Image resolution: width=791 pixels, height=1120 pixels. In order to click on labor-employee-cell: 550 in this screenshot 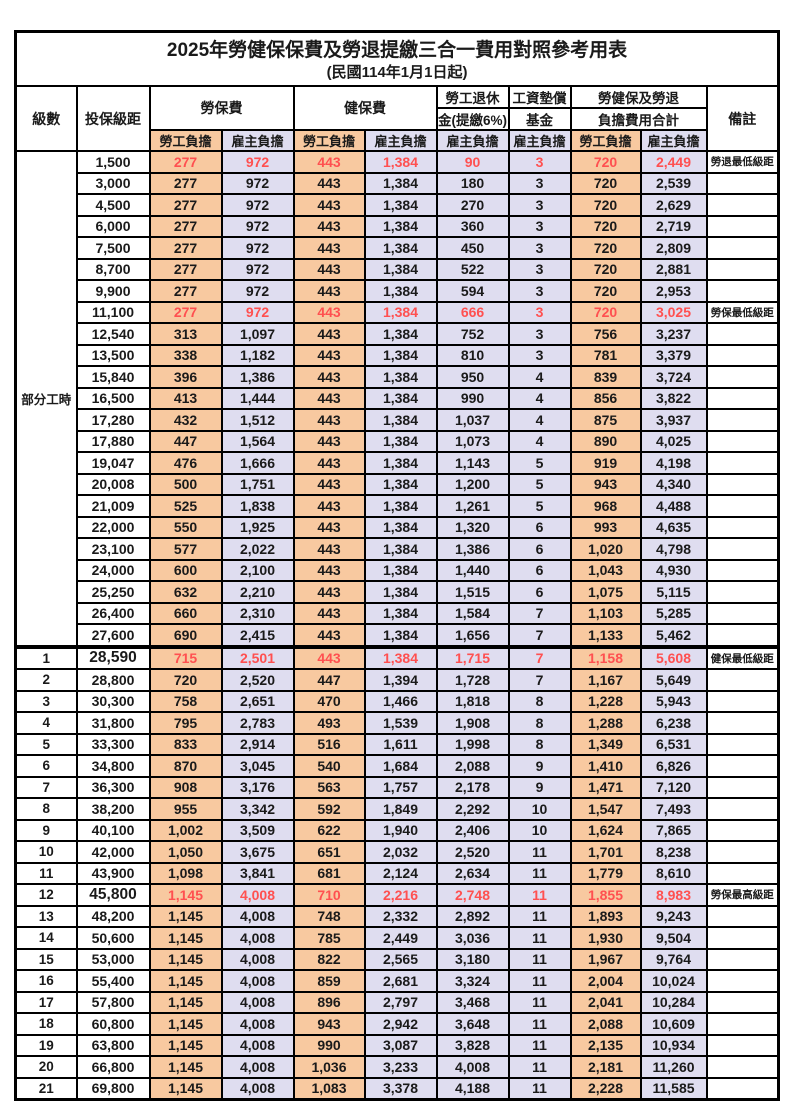, I will do `click(185, 527)`.